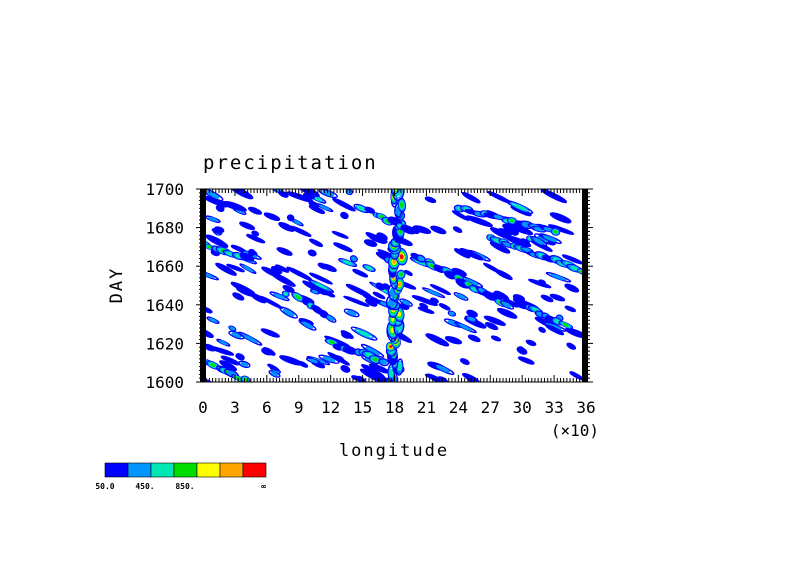 The height and width of the screenshot is (563, 789). What do you see at coordinates (299, 407) in the screenshot?
I see `x-tick-label: 9` at bounding box center [299, 407].